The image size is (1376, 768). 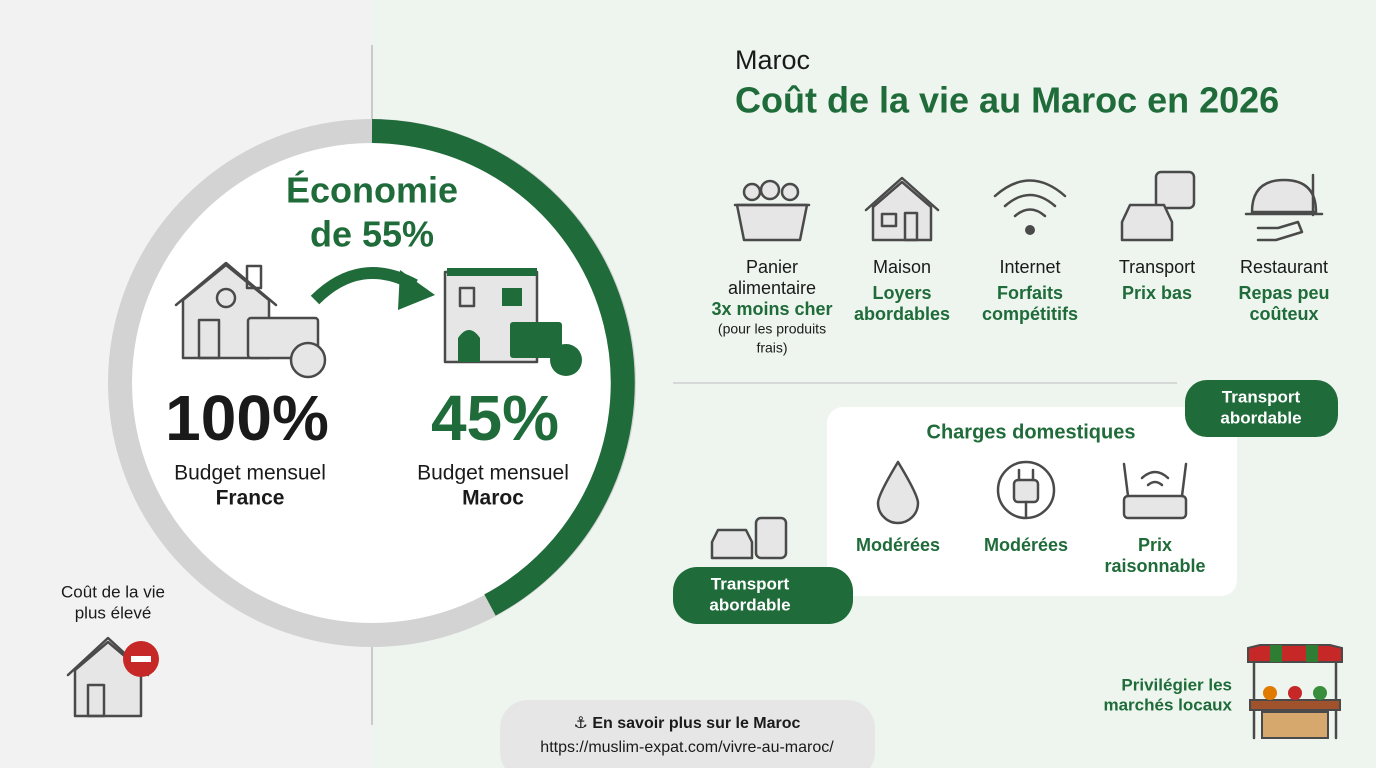 What do you see at coordinates (1030, 314) in the screenshot?
I see `category-detail: compétitifs` at bounding box center [1030, 314].